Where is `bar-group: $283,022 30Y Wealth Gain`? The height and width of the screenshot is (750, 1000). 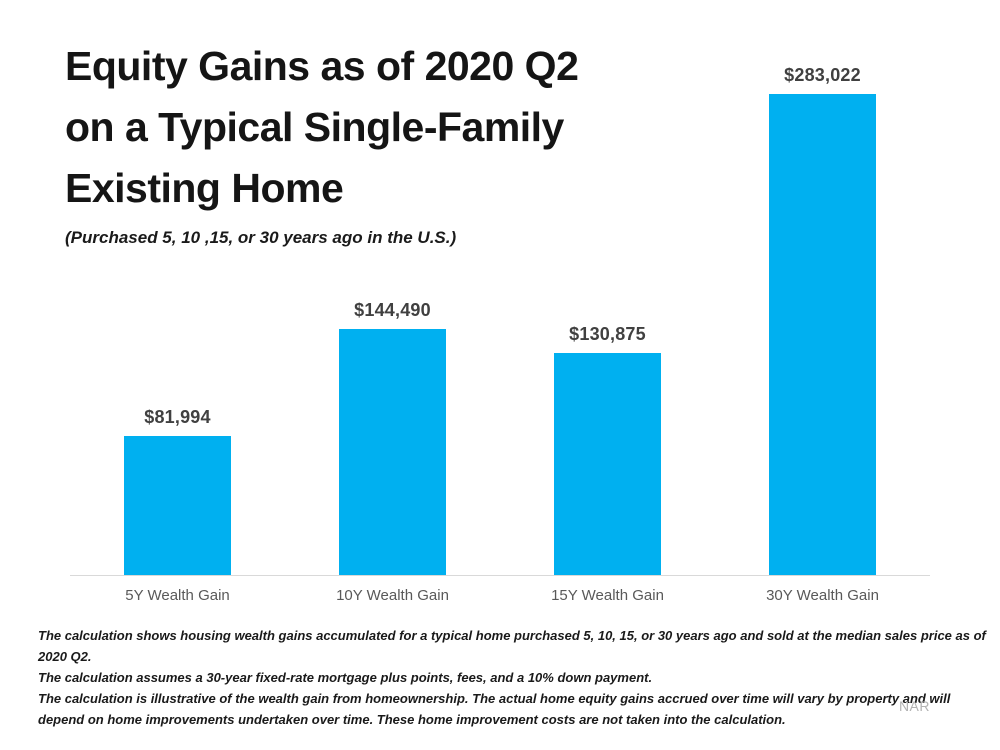
bar-group: $283,022 30Y Wealth Gain is located at coordinates (822, 334).